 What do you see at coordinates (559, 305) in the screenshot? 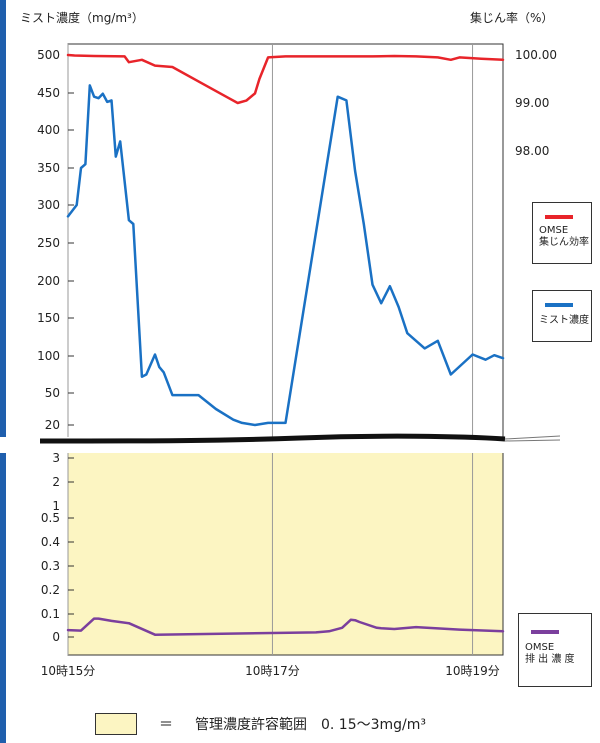
I see `legend-mist-line` at bounding box center [559, 305].